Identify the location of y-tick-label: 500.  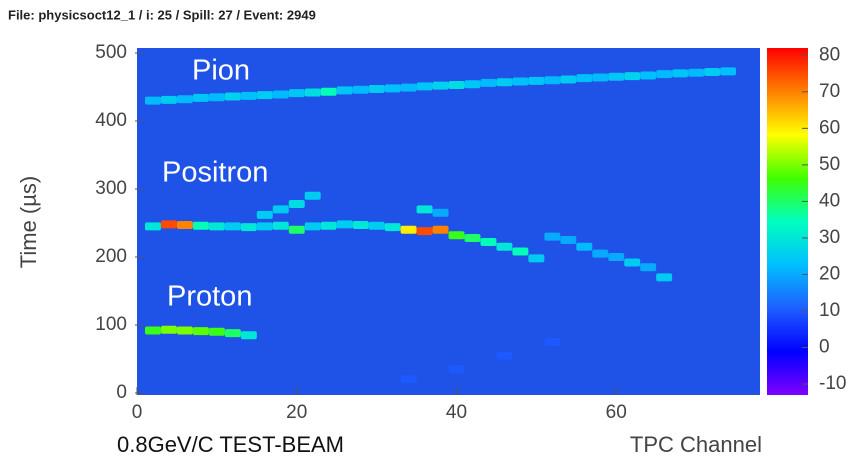
(111, 52).